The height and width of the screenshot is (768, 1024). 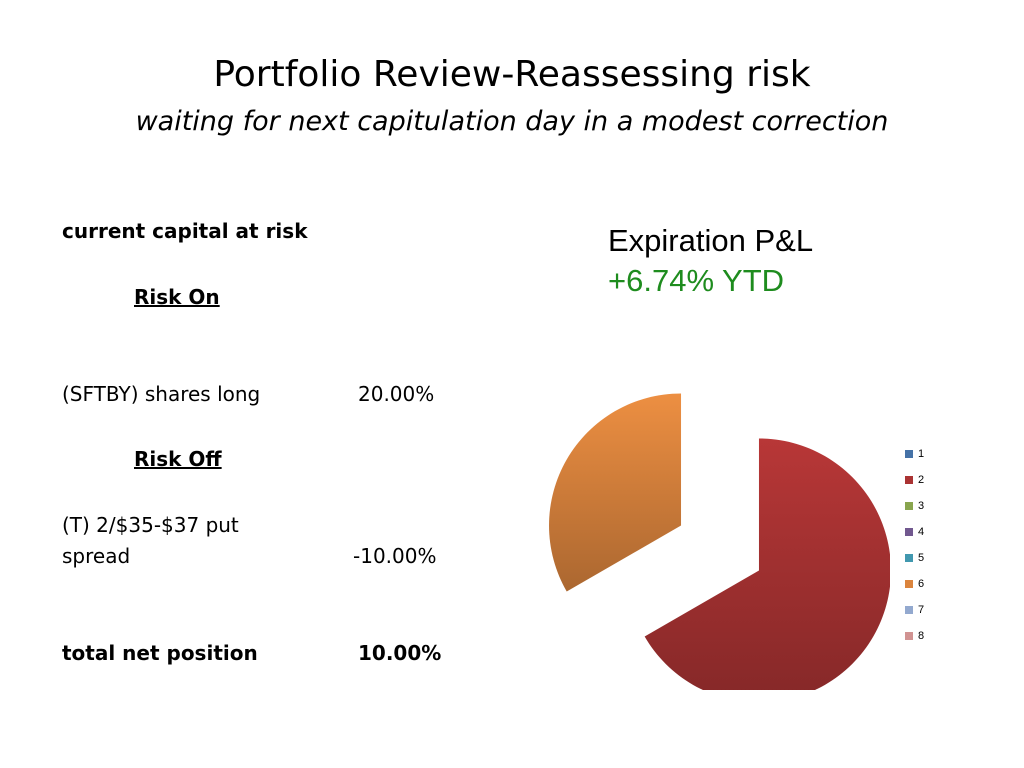 What do you see at coordinates (185, 231) in the screenshot?
I see `capital-heading: current capital at risk` at bounding box center [185, 231].